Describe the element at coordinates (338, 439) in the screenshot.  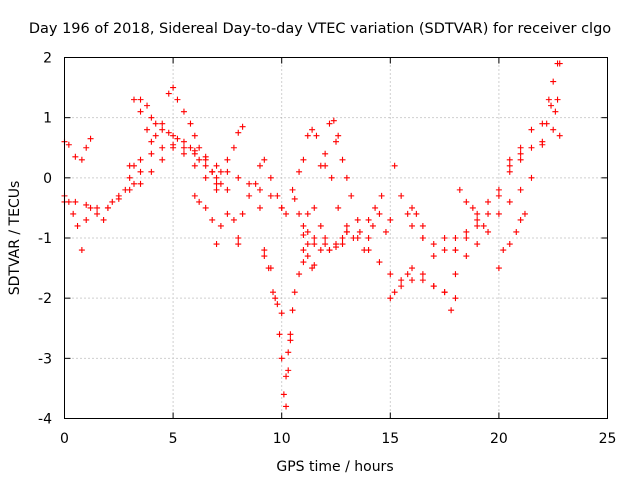
I see `x-tick-labels: 0 5 10 15 20 25` at that location.